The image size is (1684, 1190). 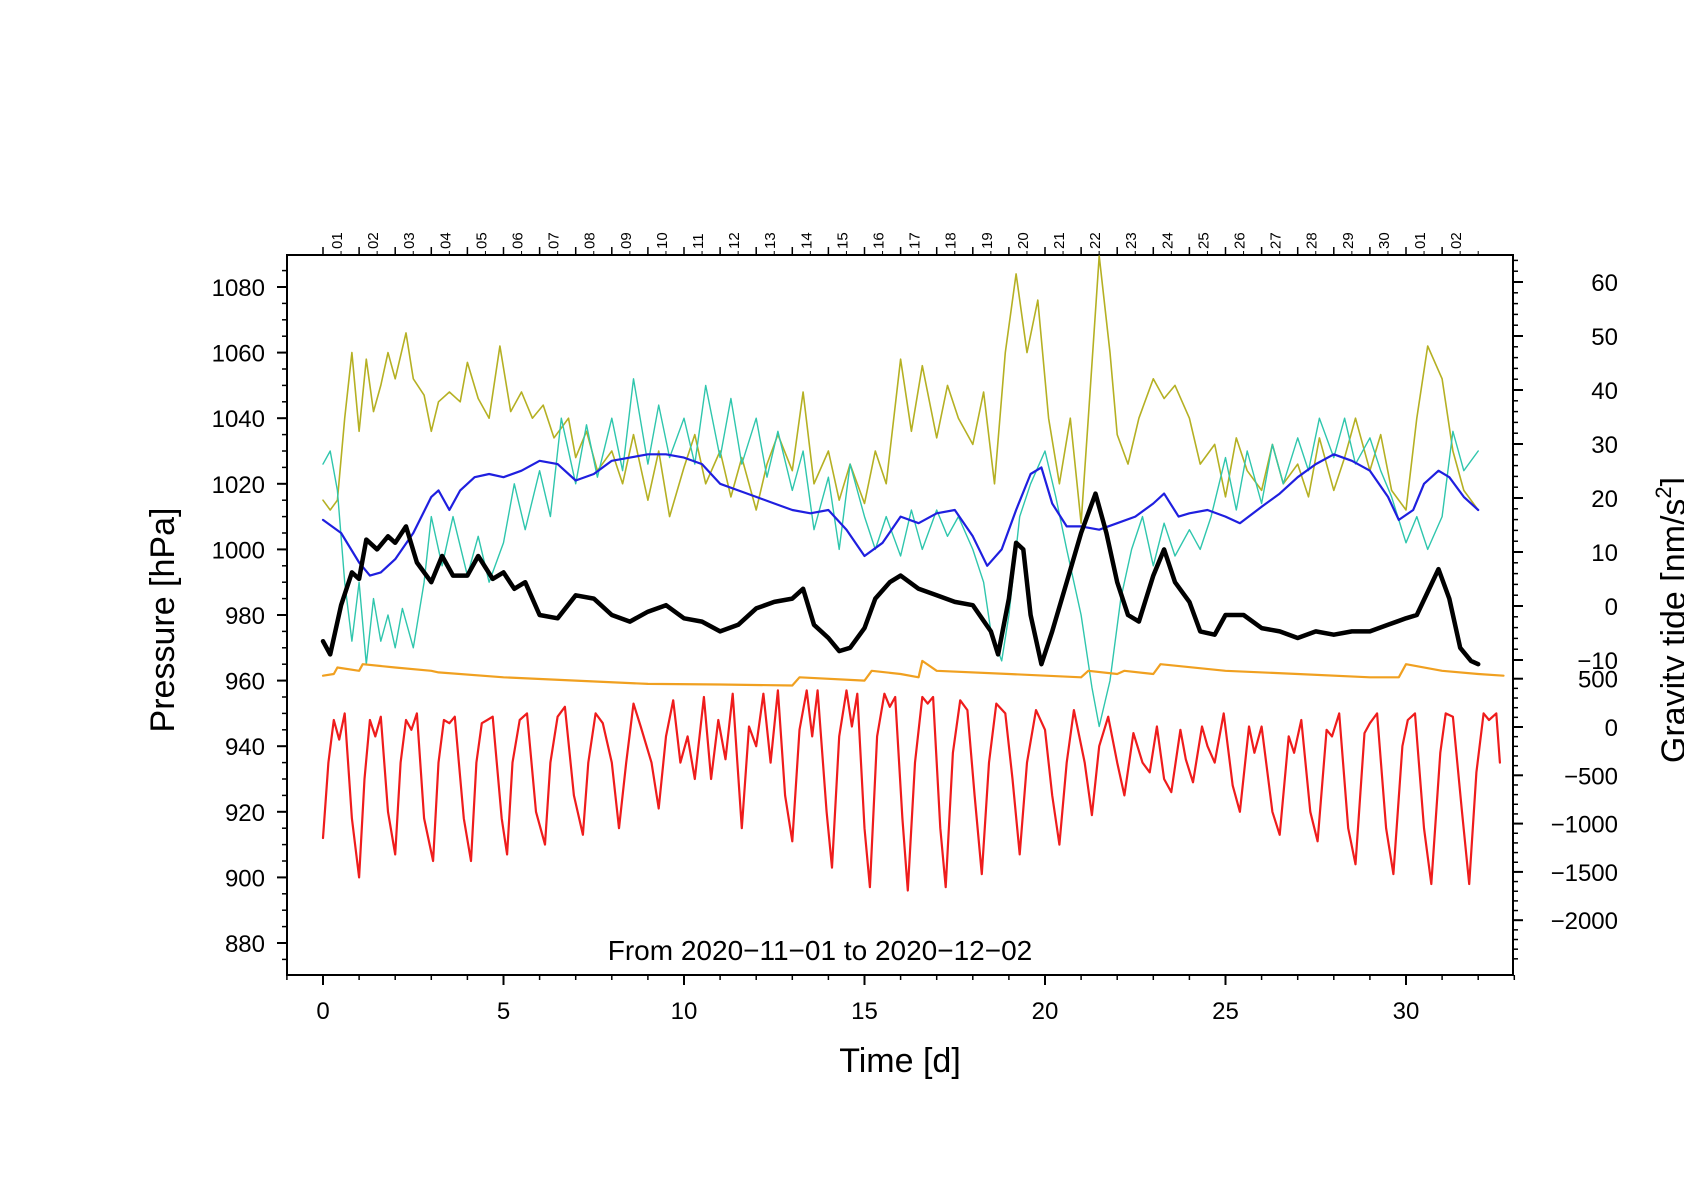 I want to click on left-tick-label: 880, so click(x=245, y=944).